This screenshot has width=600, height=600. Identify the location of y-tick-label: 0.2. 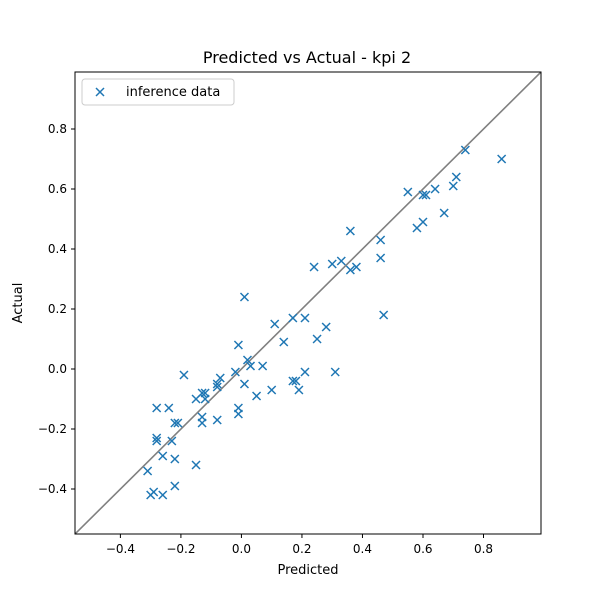
(57, 309).